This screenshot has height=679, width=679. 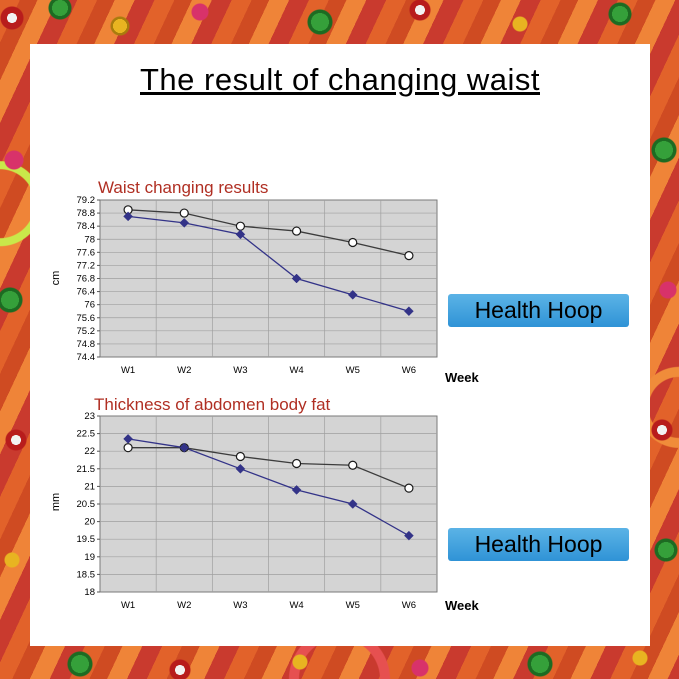 What do you see at coordinates (86, 469) in the screenshot?
I see `svg-text: 21.5` at bounding box center [86, 469].